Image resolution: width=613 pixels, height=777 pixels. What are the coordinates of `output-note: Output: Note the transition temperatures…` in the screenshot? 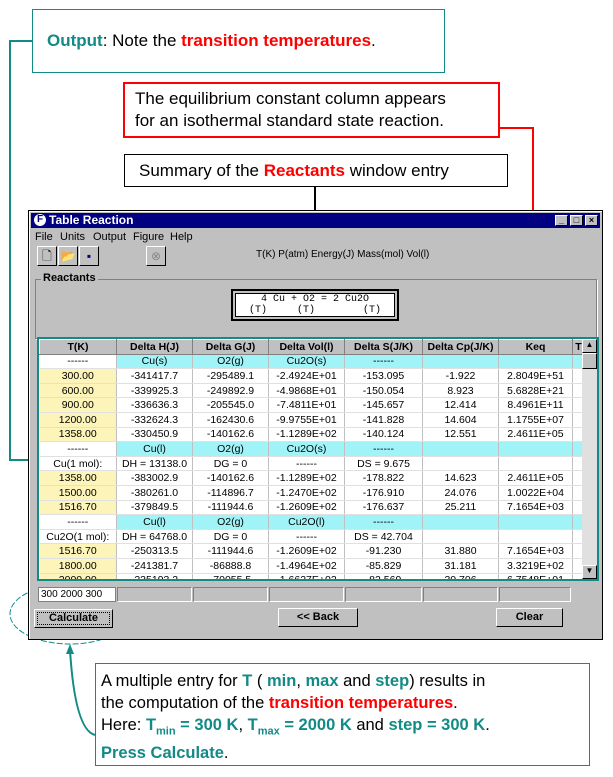 It's located at (238, 41).